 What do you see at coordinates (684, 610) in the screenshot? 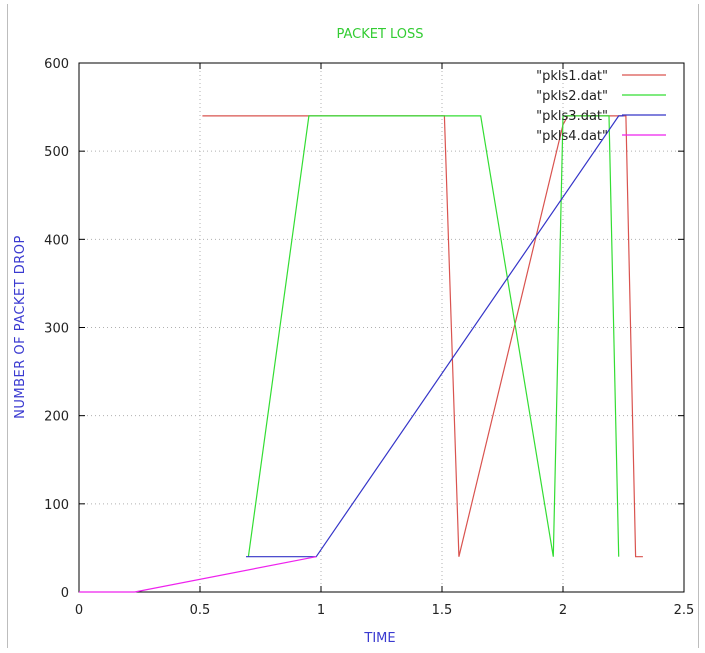
I see `x-tick-label: 2.5` at bounding box center [684, 610].